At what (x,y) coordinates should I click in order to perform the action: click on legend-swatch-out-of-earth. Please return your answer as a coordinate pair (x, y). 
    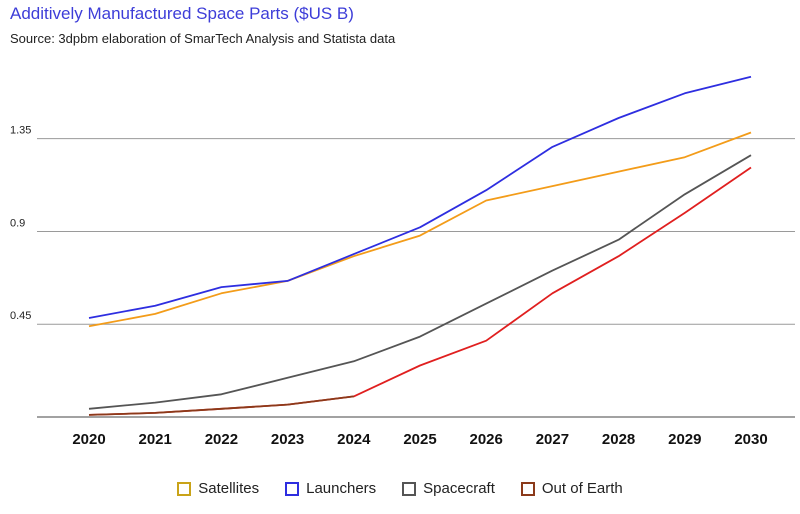
    Looking at the image, I should click on (527, 488).